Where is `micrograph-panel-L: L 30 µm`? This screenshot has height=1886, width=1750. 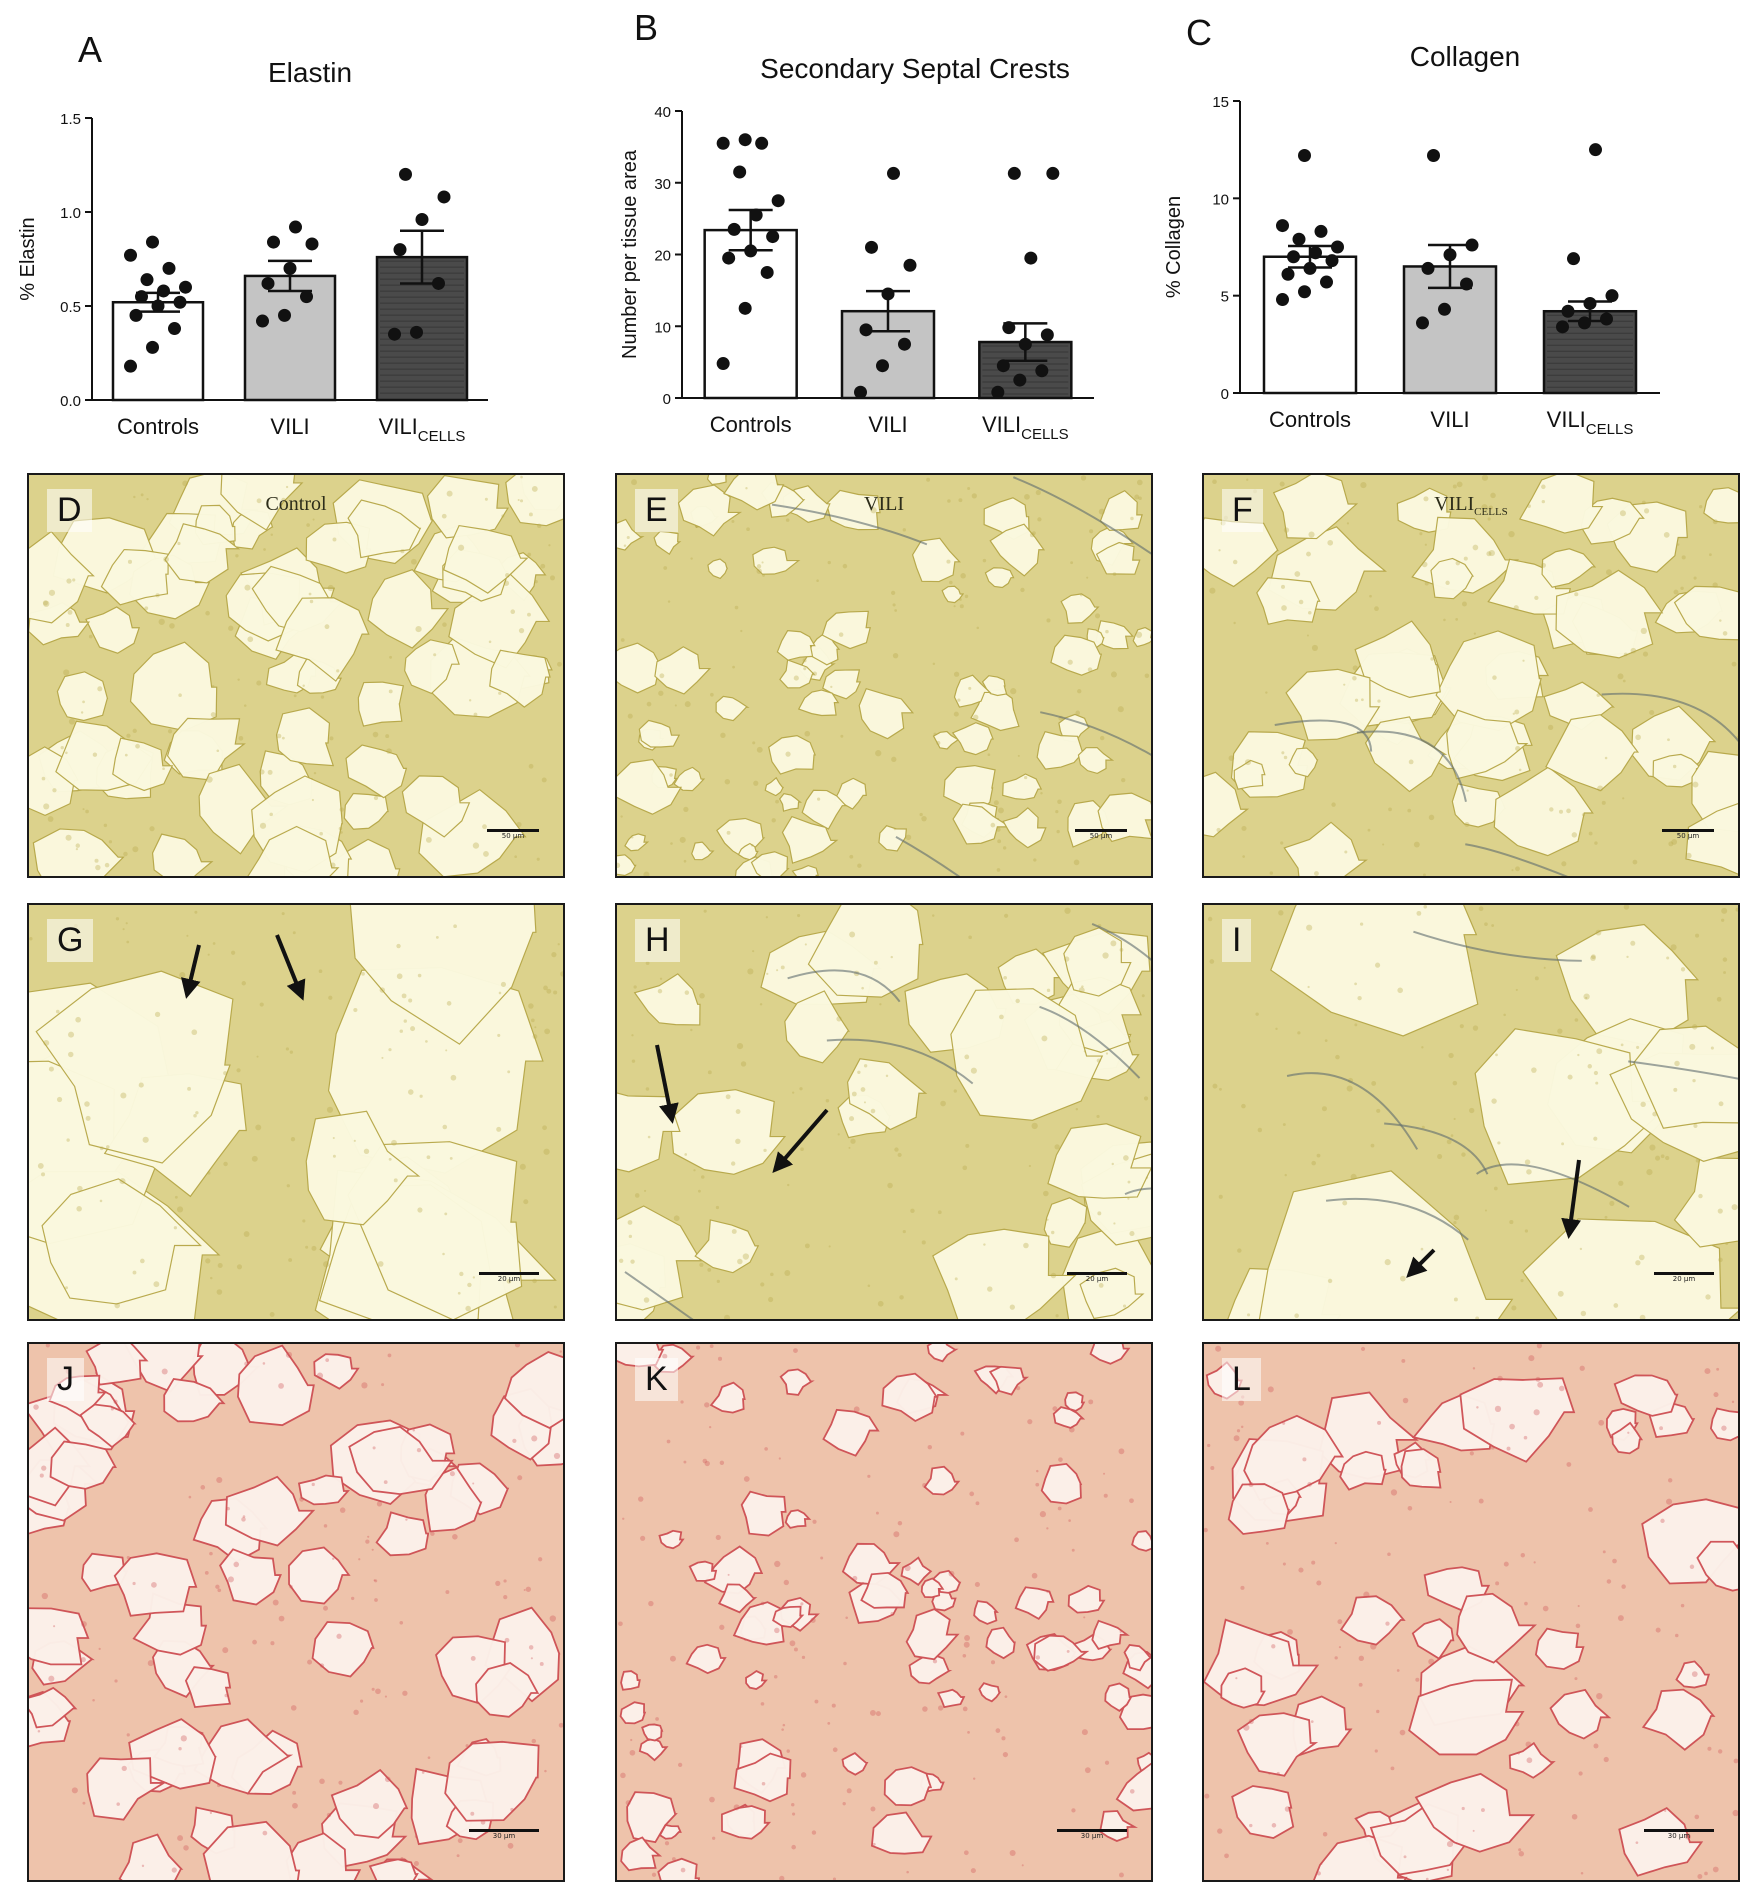 micrograph-panel-L: L 30 µm is located at coordinates (1471, 1612).